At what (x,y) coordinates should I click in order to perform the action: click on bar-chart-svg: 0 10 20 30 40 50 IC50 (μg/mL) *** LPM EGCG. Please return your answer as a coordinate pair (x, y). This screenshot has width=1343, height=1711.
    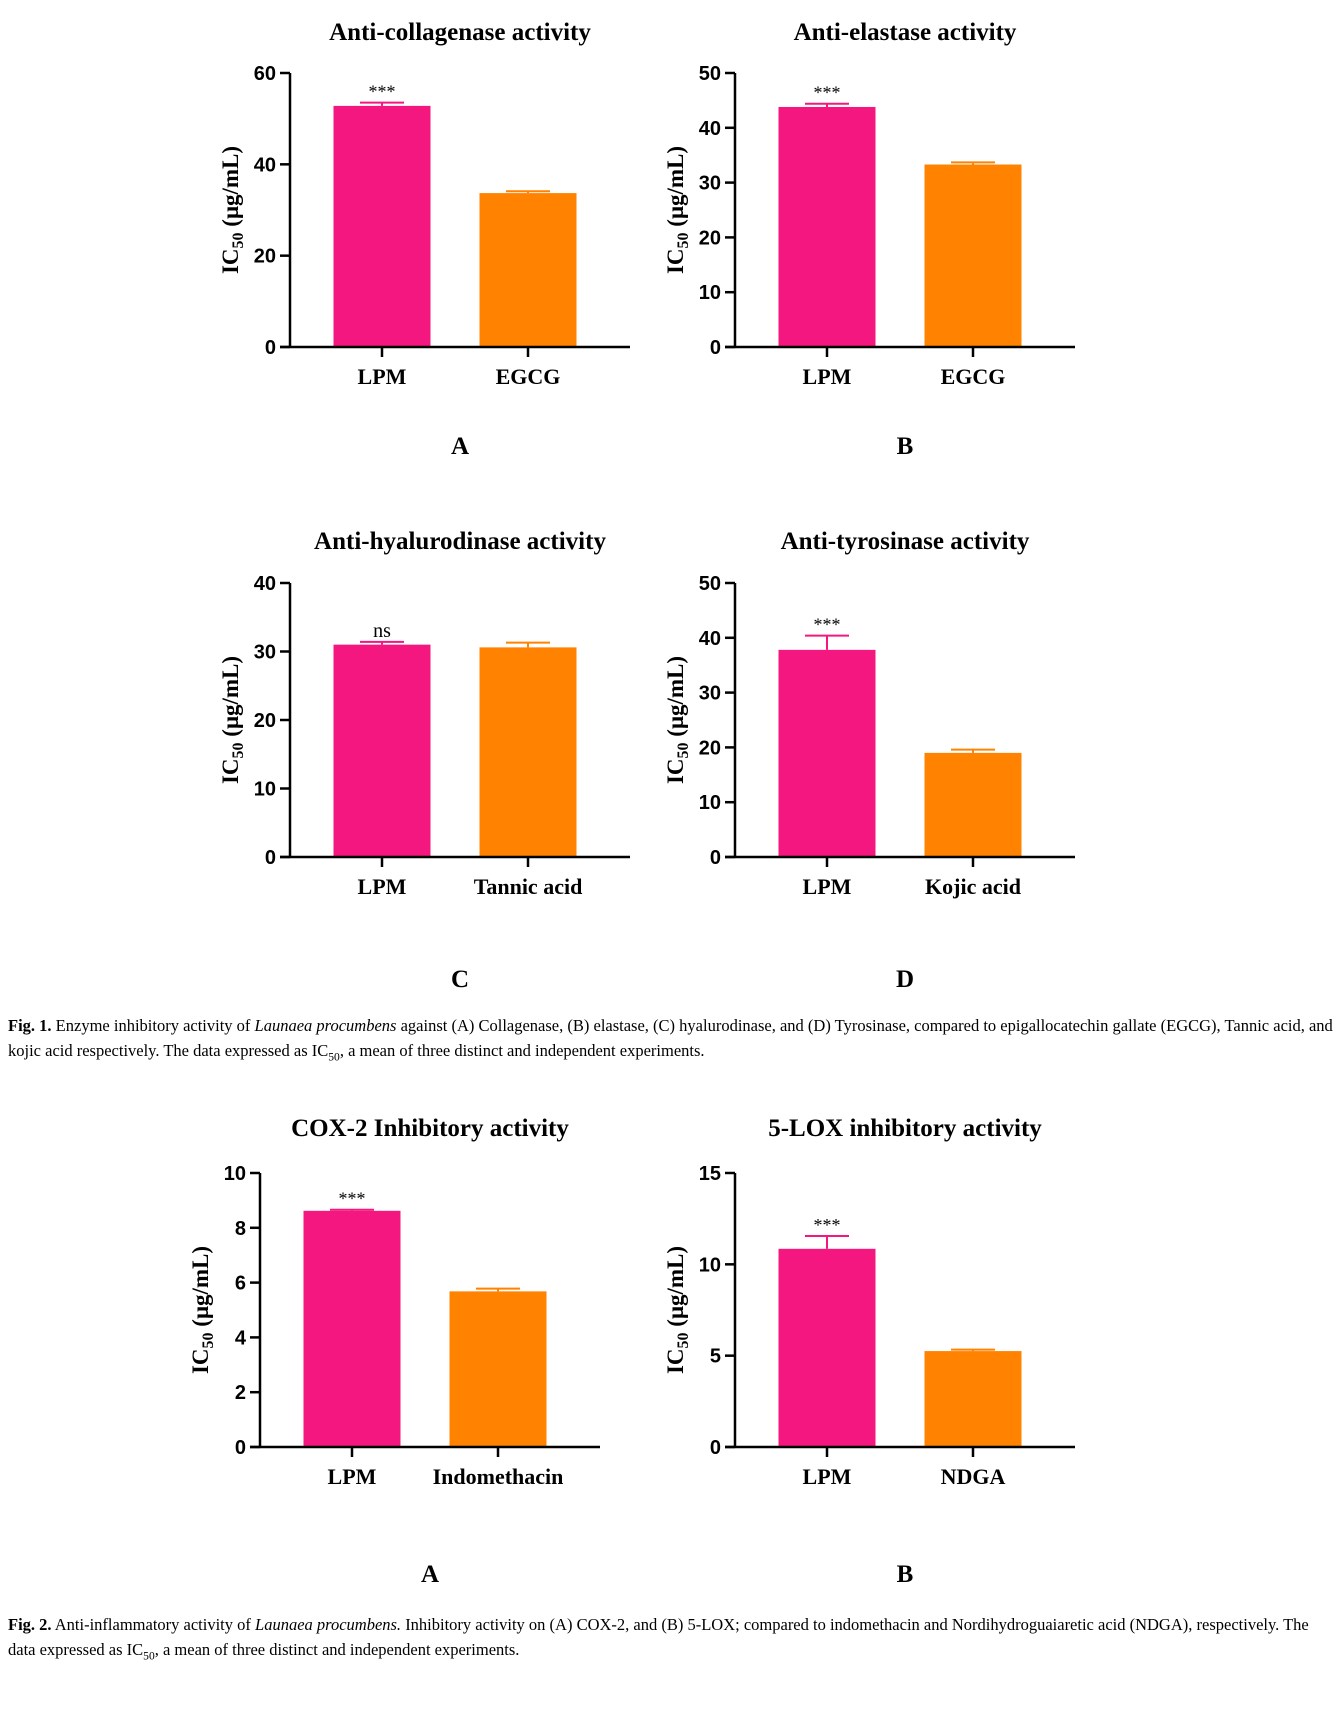
    Looking at the image, I should click on (869, 226).